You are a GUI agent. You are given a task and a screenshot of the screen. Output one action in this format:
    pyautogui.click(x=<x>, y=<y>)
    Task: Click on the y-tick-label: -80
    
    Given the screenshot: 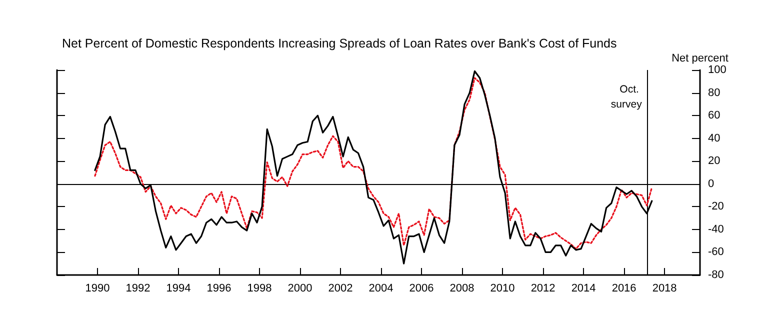 What is the action you would take?
    pyautogui.click(x=716, y=275)
    